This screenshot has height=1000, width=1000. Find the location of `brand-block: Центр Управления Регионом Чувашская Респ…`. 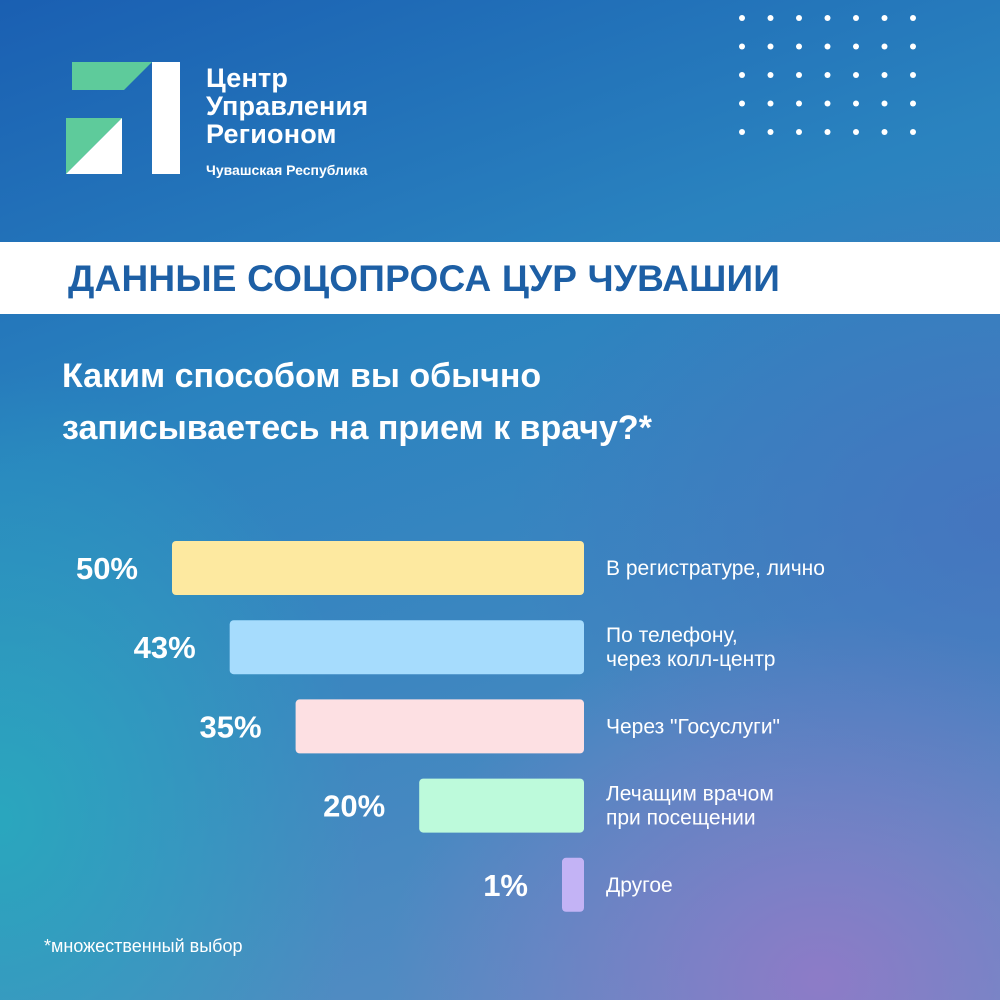

brand-block: Центр Управления Регионом Чувашская Респ… is located at coordinates (287, 121).